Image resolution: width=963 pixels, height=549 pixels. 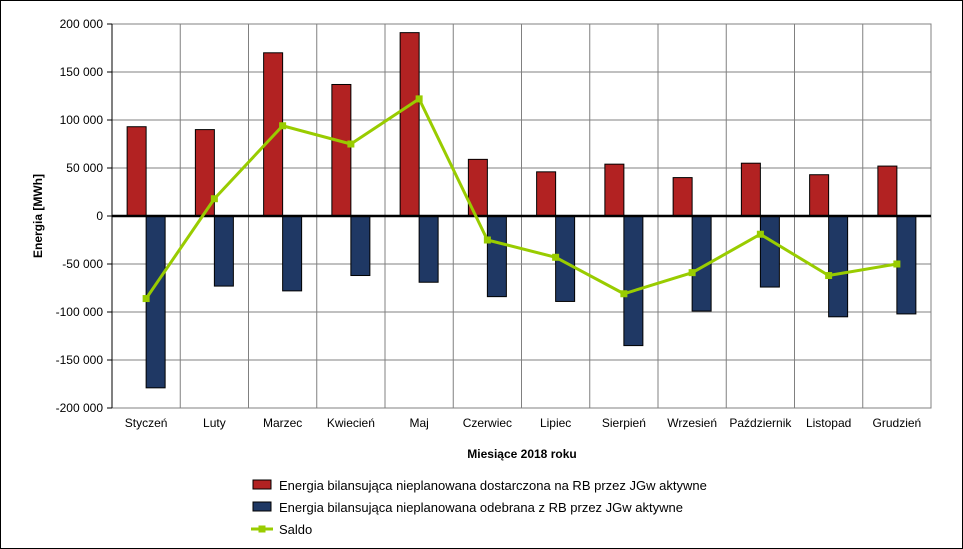 I want to click on x-tick-label: Sierpień, so click(x=624, y=423).